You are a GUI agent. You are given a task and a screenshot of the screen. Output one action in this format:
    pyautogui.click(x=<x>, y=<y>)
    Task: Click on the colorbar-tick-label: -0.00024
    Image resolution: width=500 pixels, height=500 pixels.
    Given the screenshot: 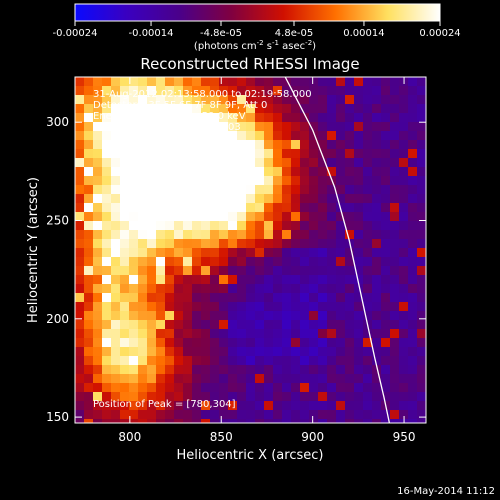 What is the action you would take?
    pyautogui.click(x=75, y=33)
    